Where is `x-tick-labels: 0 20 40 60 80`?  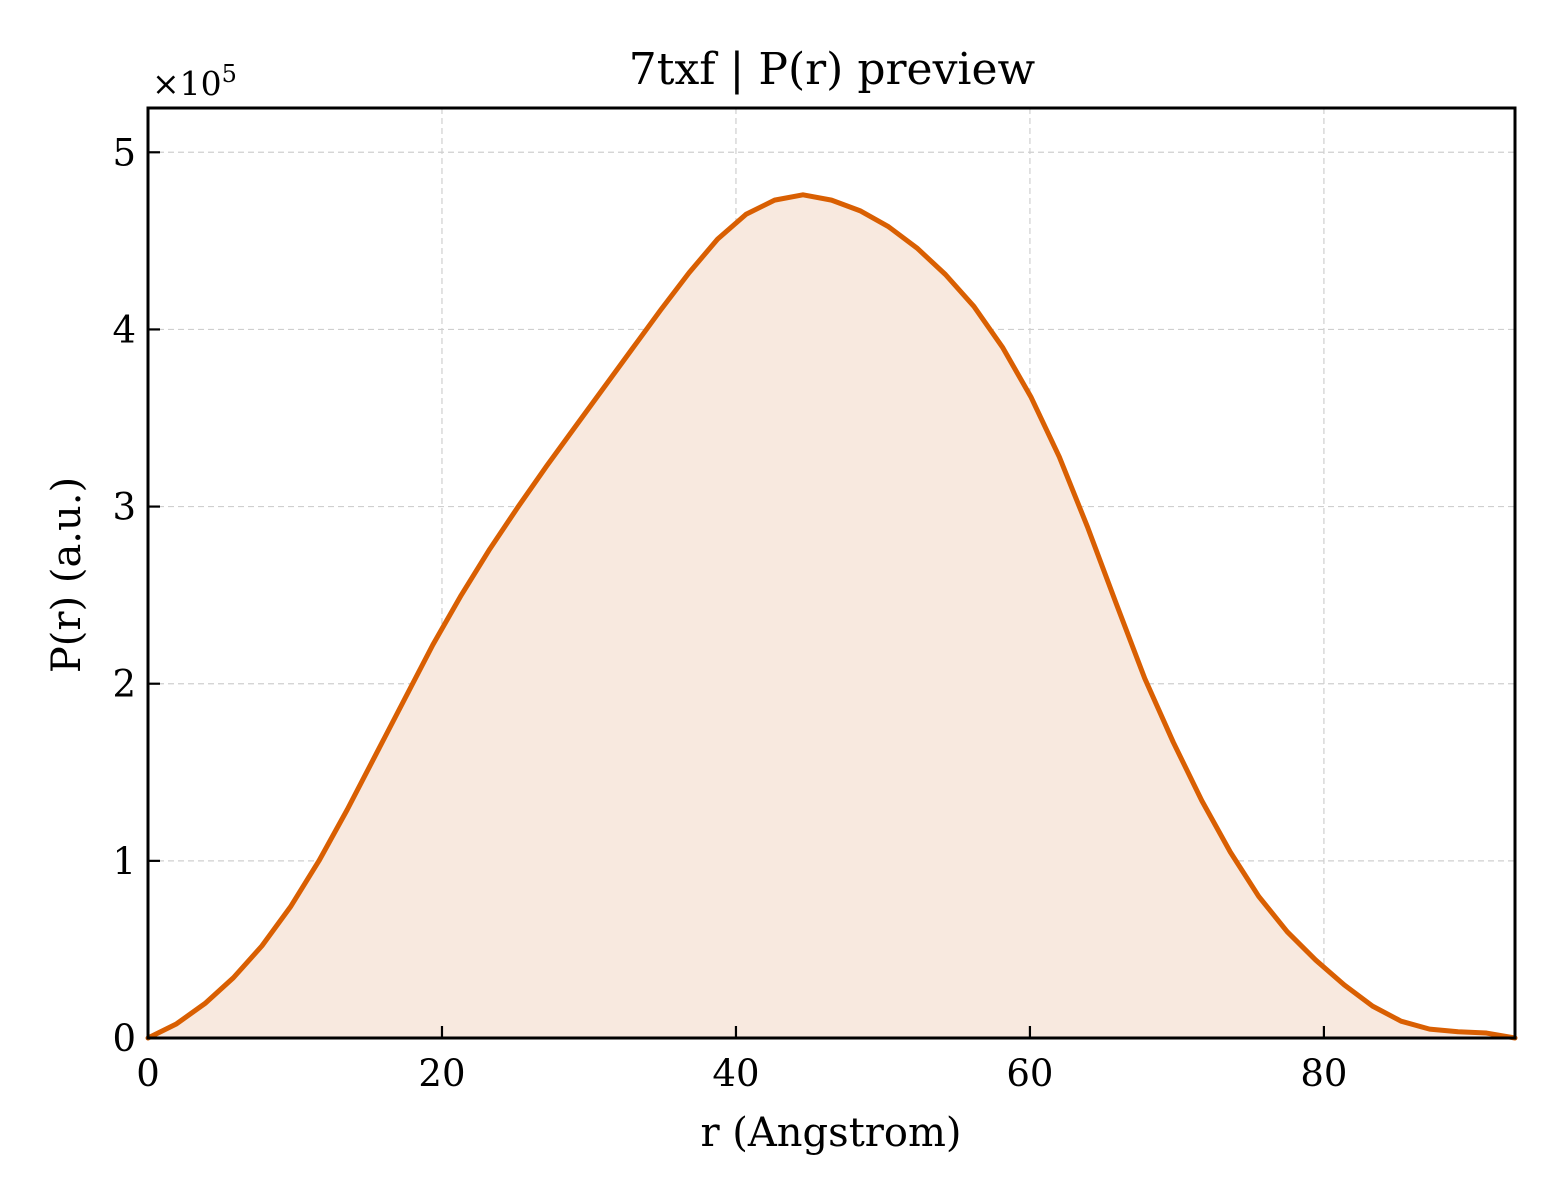
x-tick-labels: 0 20 40 60 80 is located at coordinates (741, 1073).